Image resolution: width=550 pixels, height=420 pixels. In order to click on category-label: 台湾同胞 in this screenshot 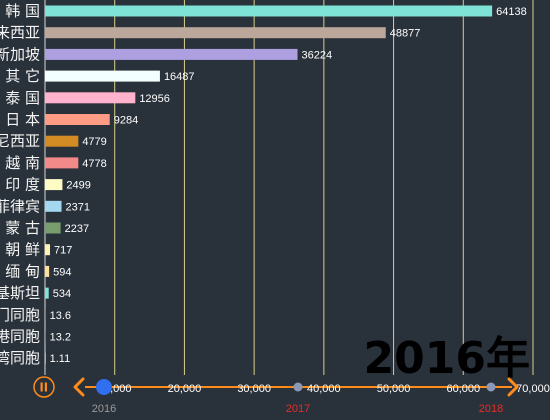, I will do `click(20, 358)`.